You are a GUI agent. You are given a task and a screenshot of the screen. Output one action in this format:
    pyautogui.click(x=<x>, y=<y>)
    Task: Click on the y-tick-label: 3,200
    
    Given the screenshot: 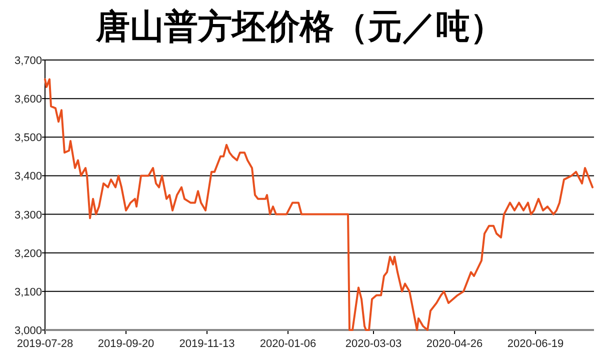 What is the action you would take?
    pyautogui.click(x=28, y=254)
    